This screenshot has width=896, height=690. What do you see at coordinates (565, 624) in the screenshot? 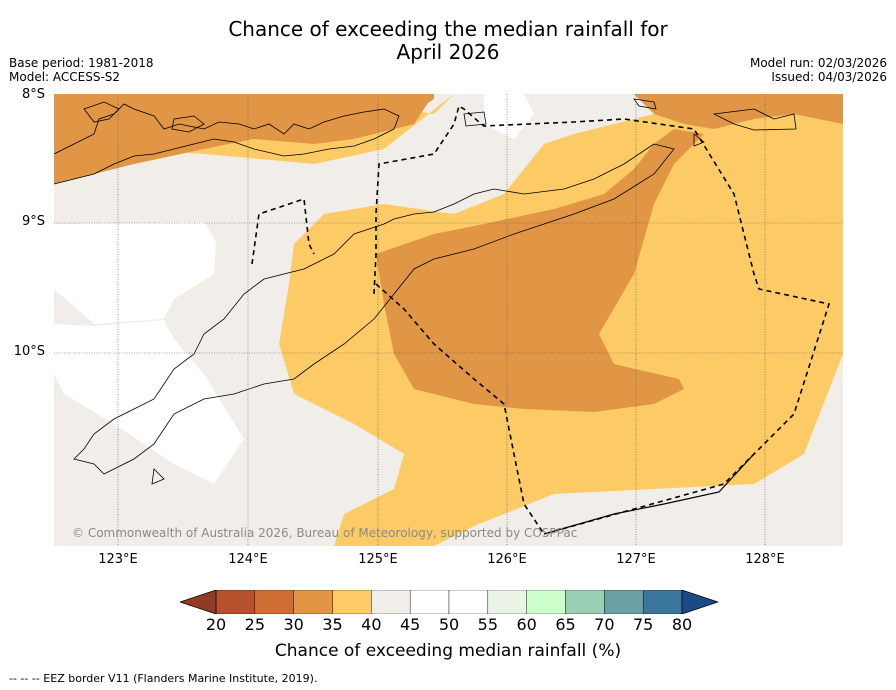
I see `colorbar-tick-label: 65` at bounding box center [565, 624].